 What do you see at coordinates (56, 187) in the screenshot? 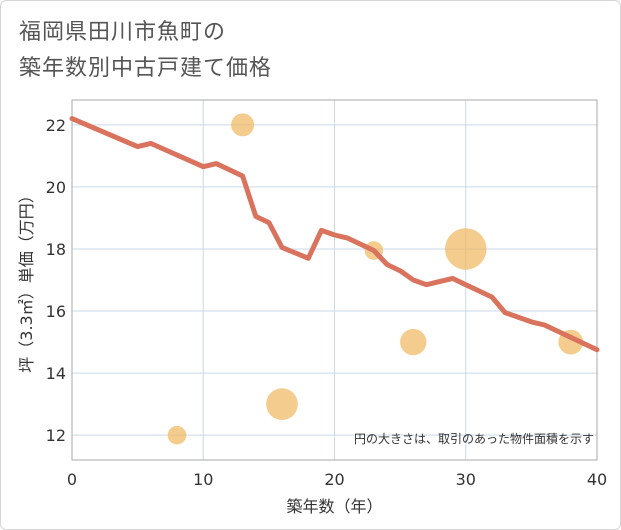
I see `y-tick-label: 20` at bounding box center [56, 187].